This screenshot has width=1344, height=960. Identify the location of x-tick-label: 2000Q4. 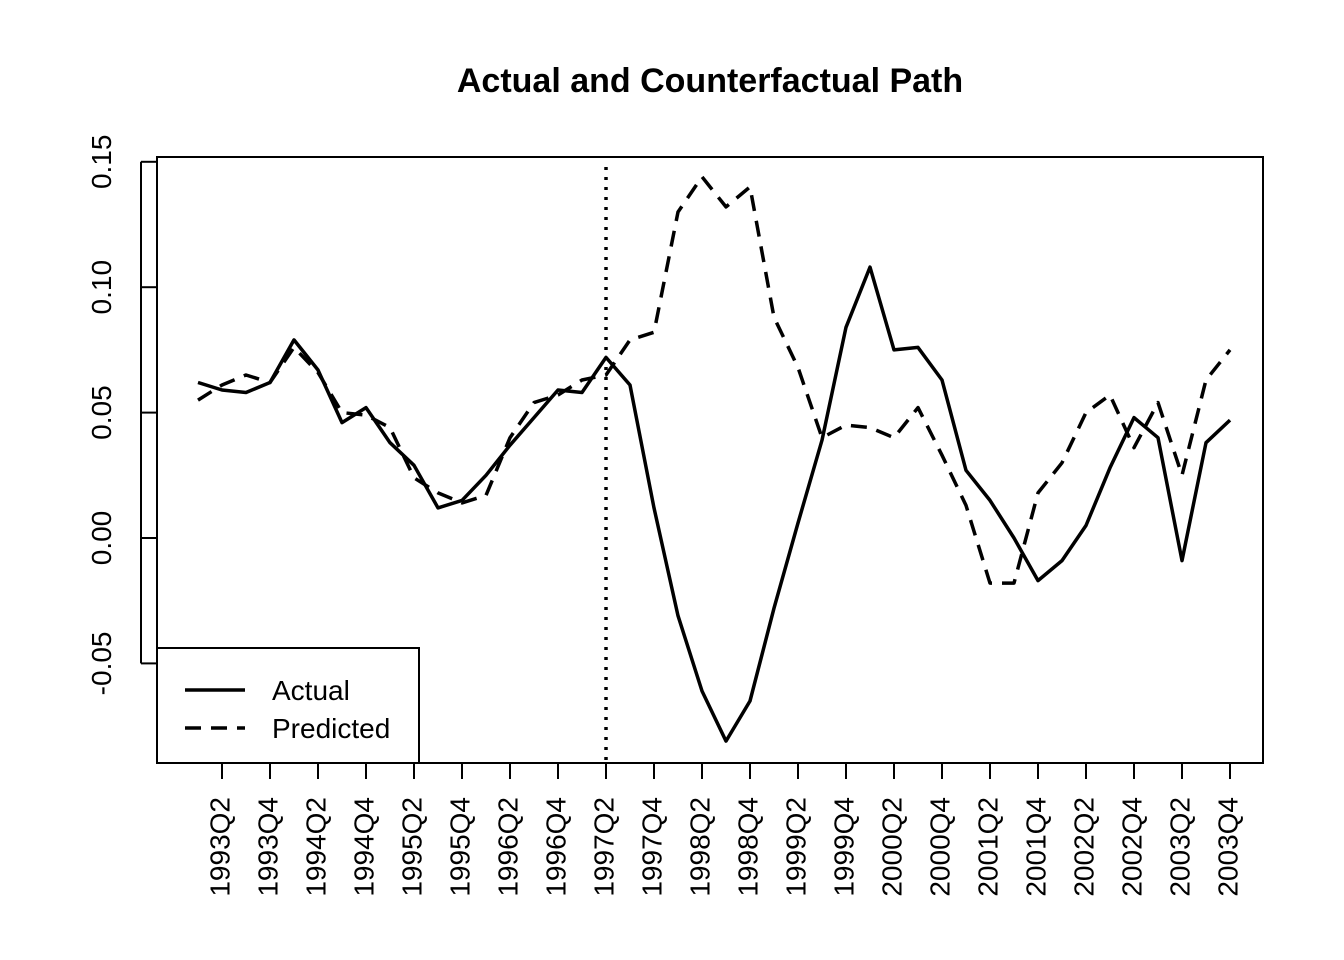
(939, 847).